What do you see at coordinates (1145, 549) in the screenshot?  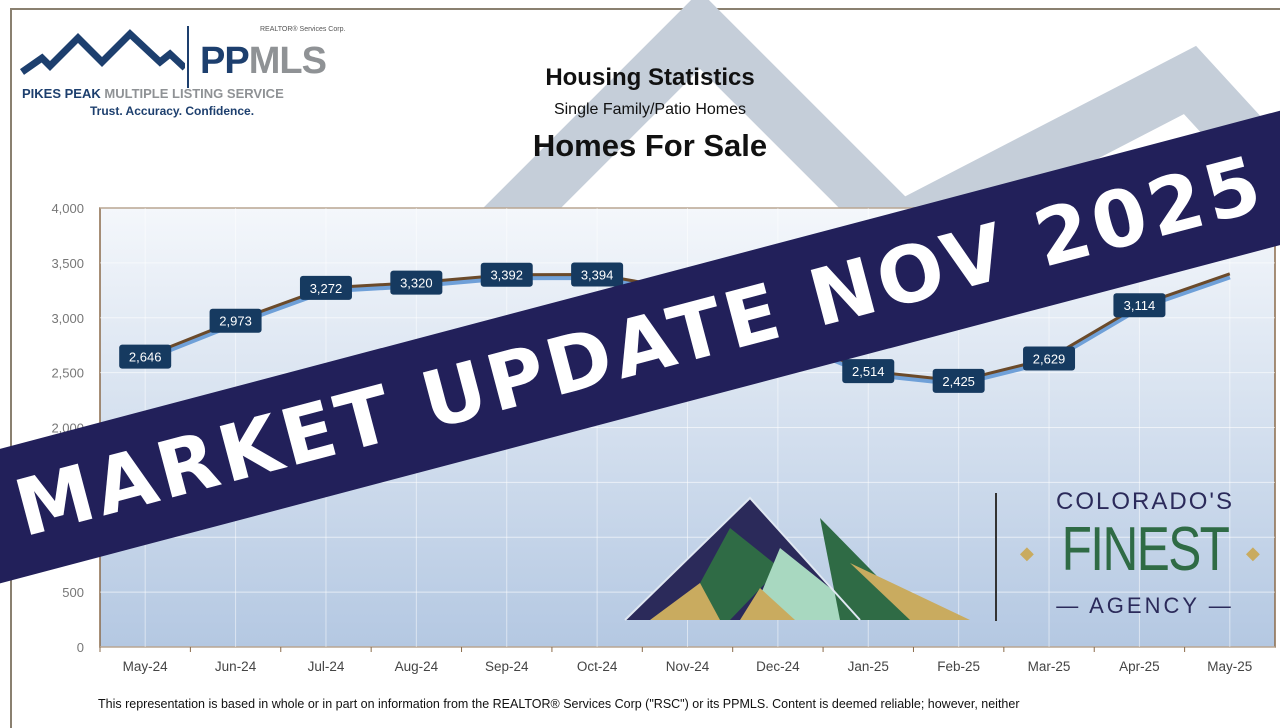 I see `agency-line2: FINEST` at bounding box center [1145, 549].